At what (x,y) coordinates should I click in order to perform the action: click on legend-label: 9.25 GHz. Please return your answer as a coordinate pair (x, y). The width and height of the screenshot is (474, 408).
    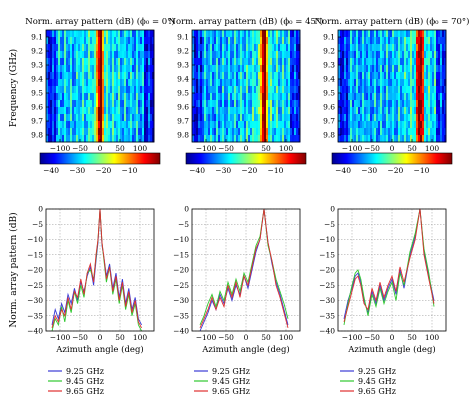
    Looking at the image, I should click on (231, 371).